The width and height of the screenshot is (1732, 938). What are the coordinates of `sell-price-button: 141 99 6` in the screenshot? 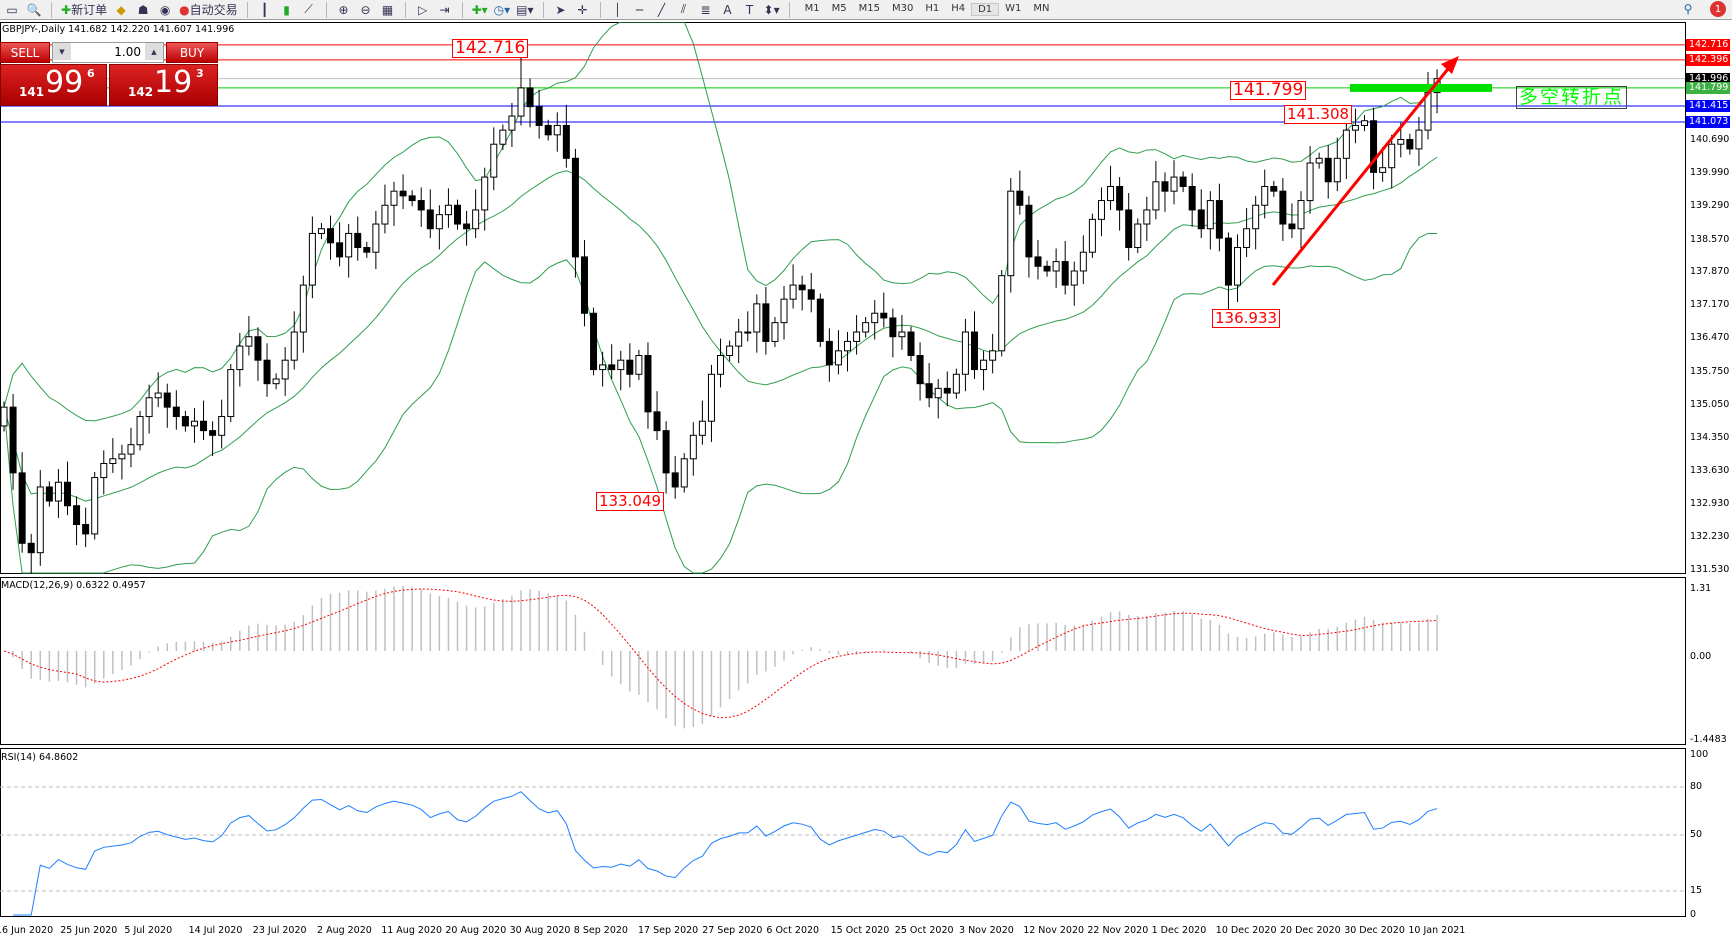 It's located at (53, 85).